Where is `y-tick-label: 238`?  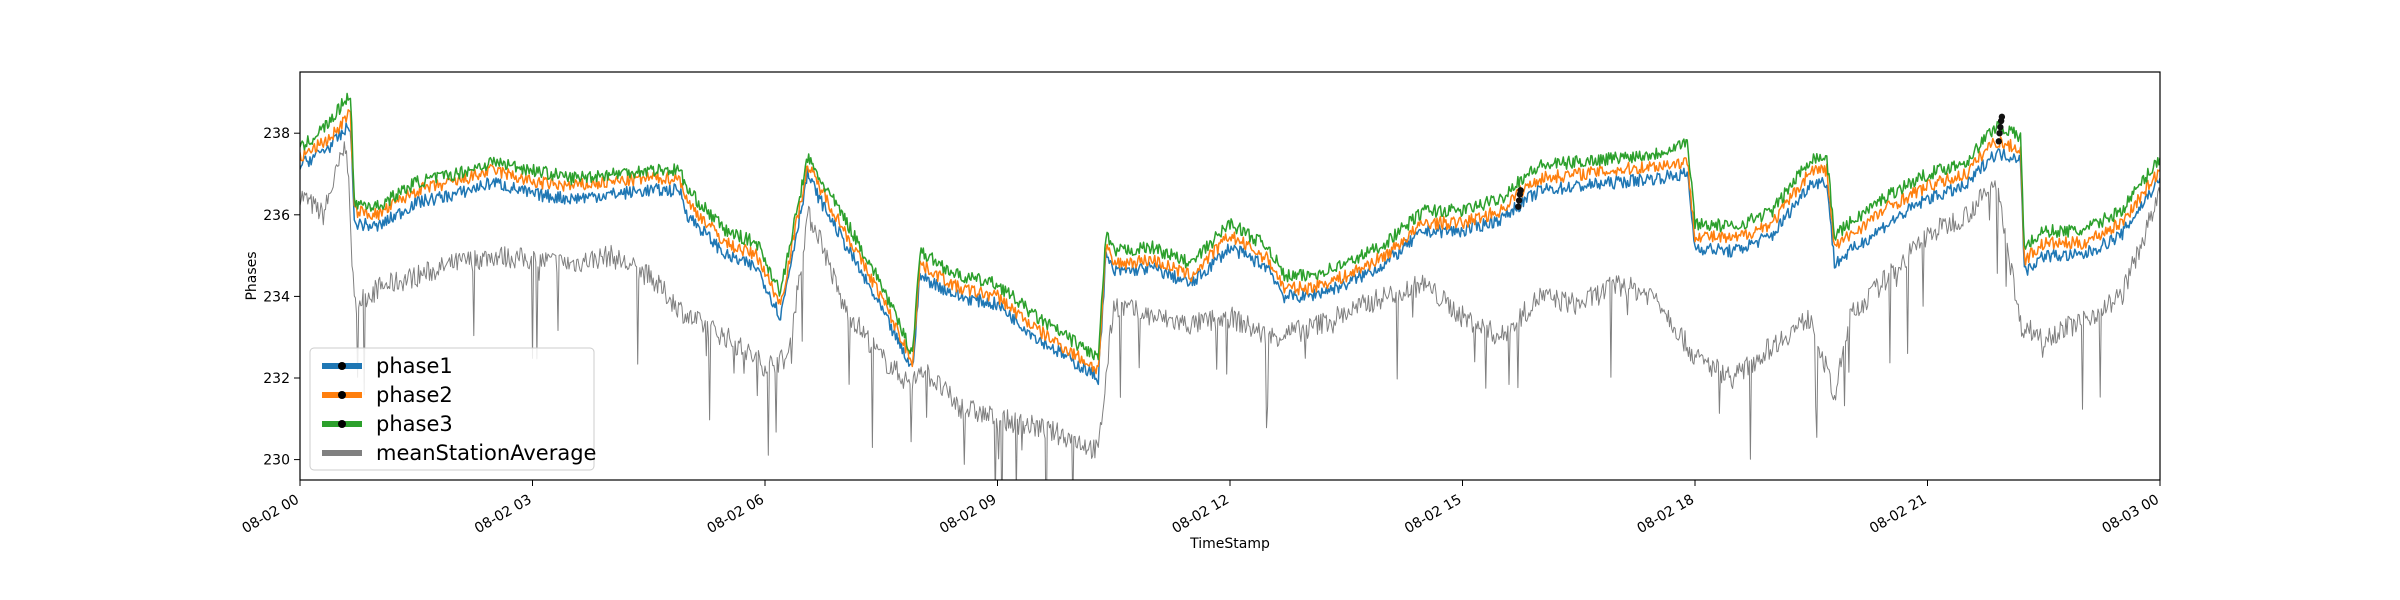
y-tick-label: 238 is located at coordinates (276, 134).